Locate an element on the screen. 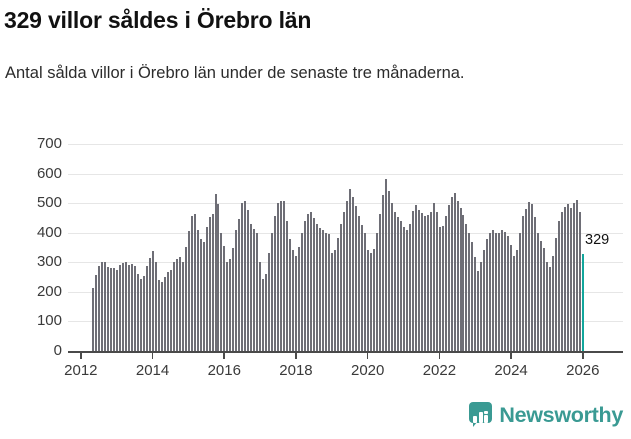  x-tick-label: 2022 is located at coordinates (439, 370).